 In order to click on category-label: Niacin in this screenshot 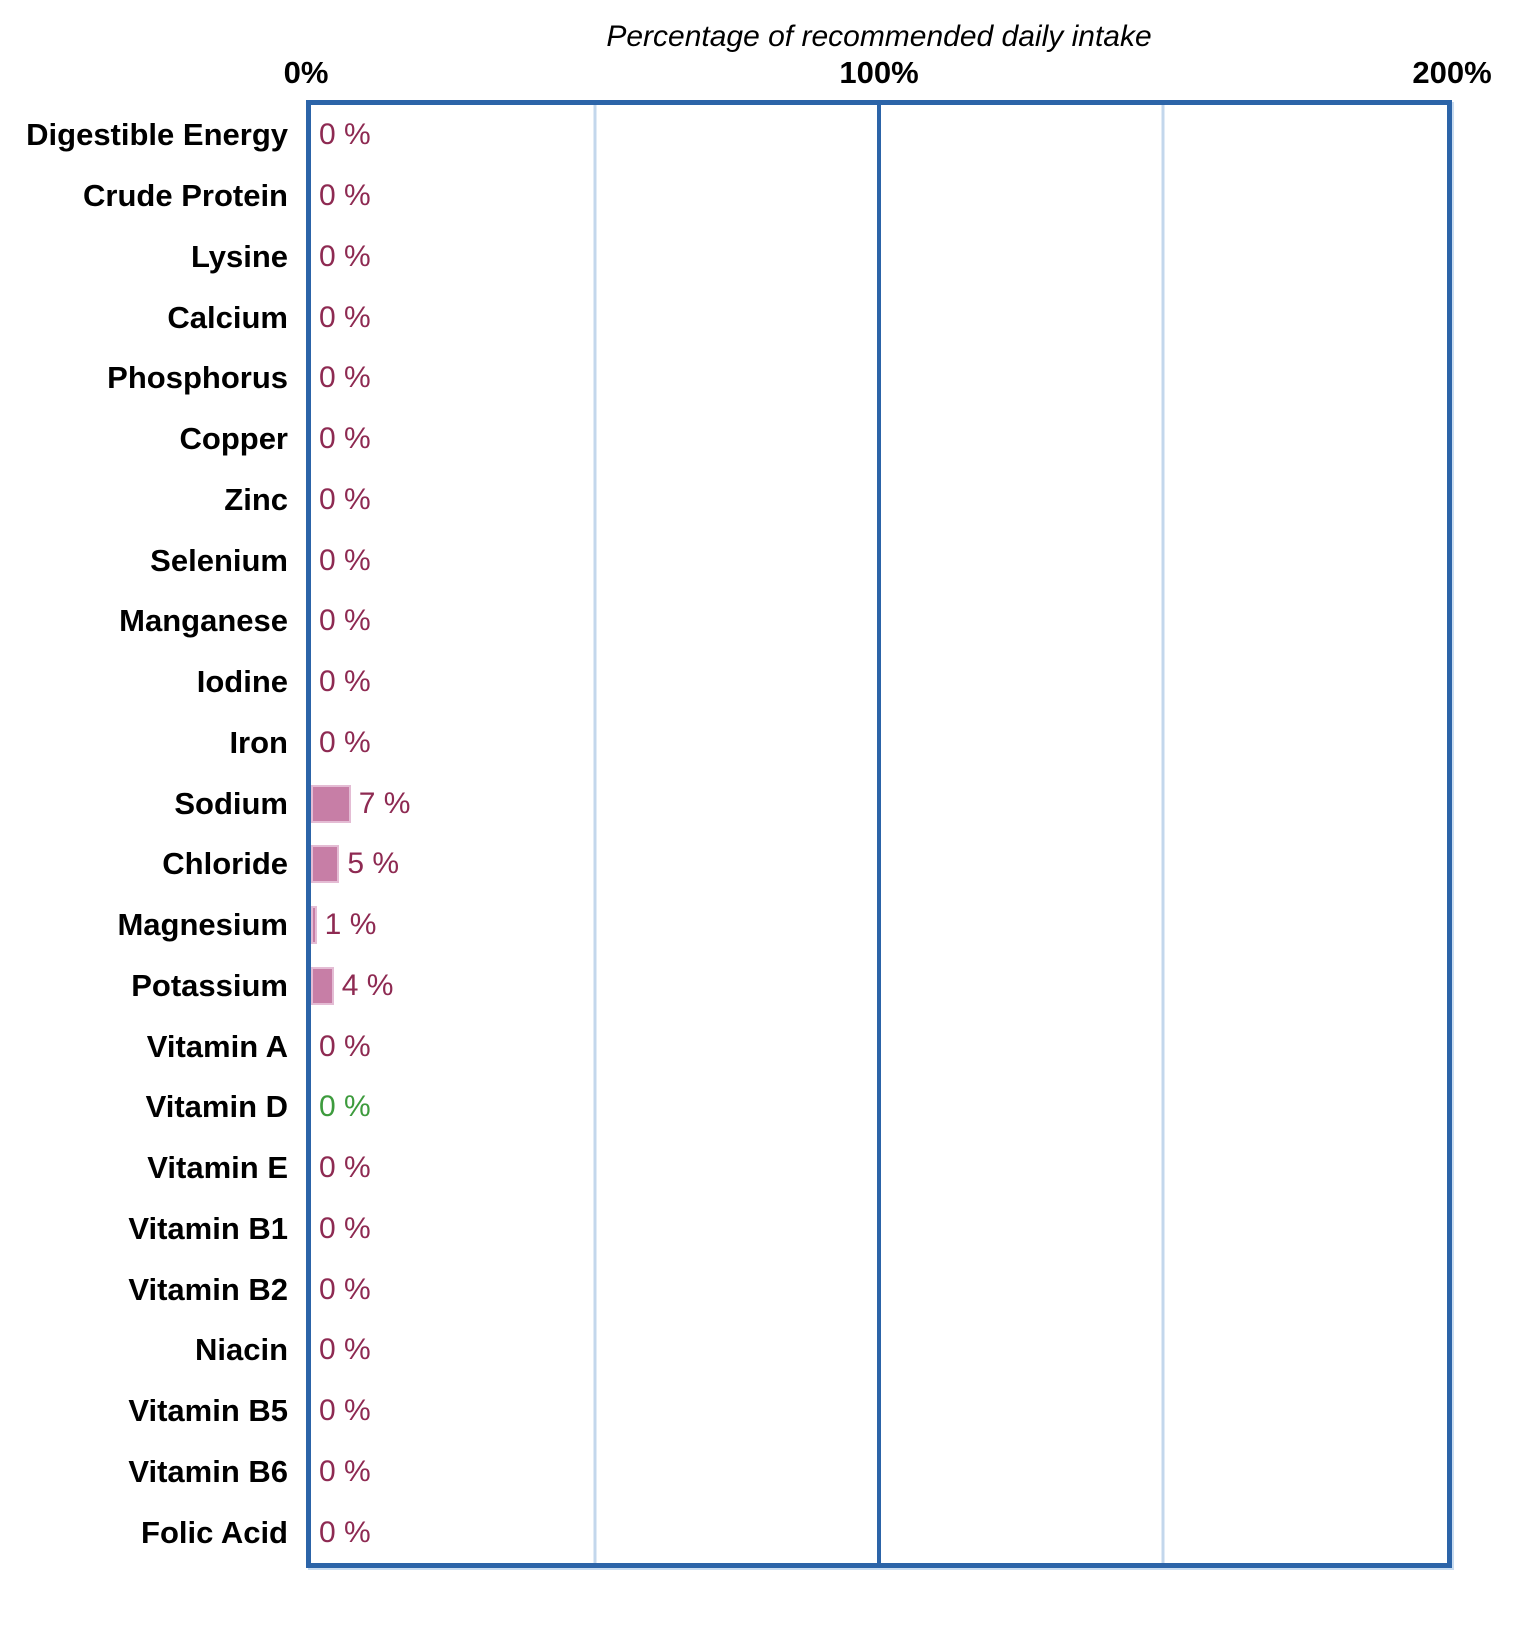, I will do `click(241, 1350)`.